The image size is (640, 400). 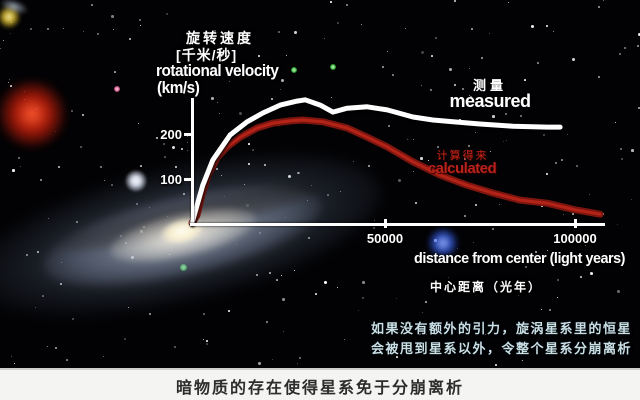 What do you see at coordinates (34, 114) in the screenshot?
I see `red-nebula-glow` at bounding box center [34, 114].